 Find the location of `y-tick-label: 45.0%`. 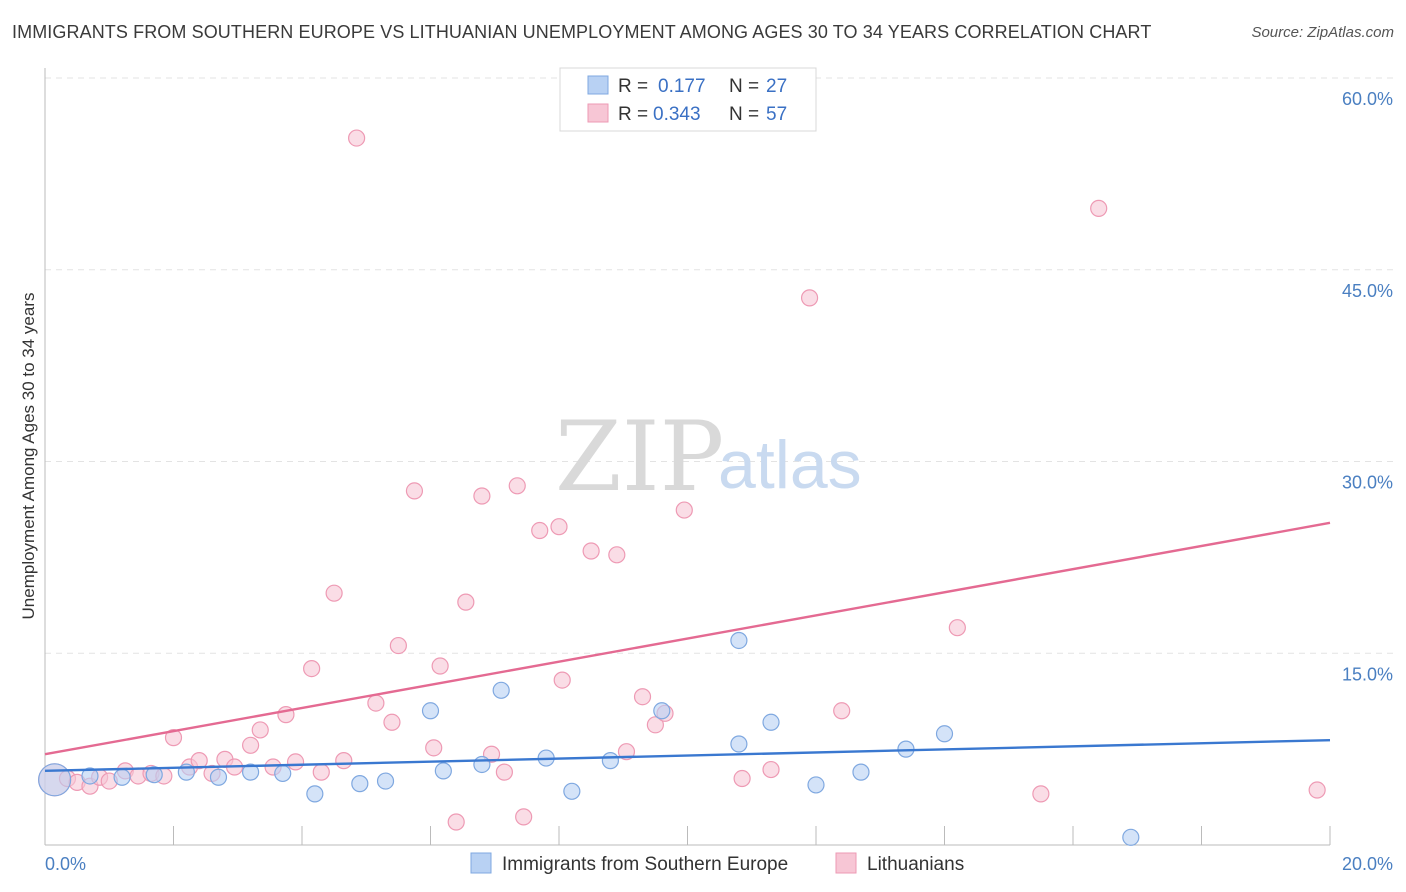

y-tick-label: 45.0% is located at coordinates (1367, 291).